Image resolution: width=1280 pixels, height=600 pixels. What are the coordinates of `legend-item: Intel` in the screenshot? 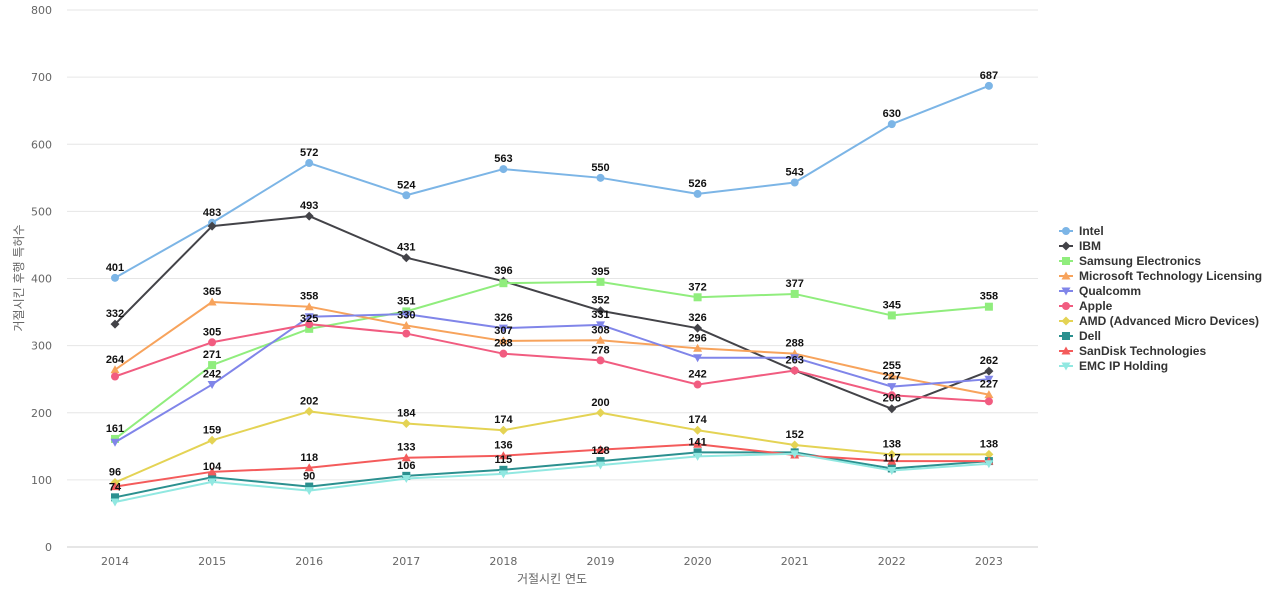 It's located at (1081, 231).